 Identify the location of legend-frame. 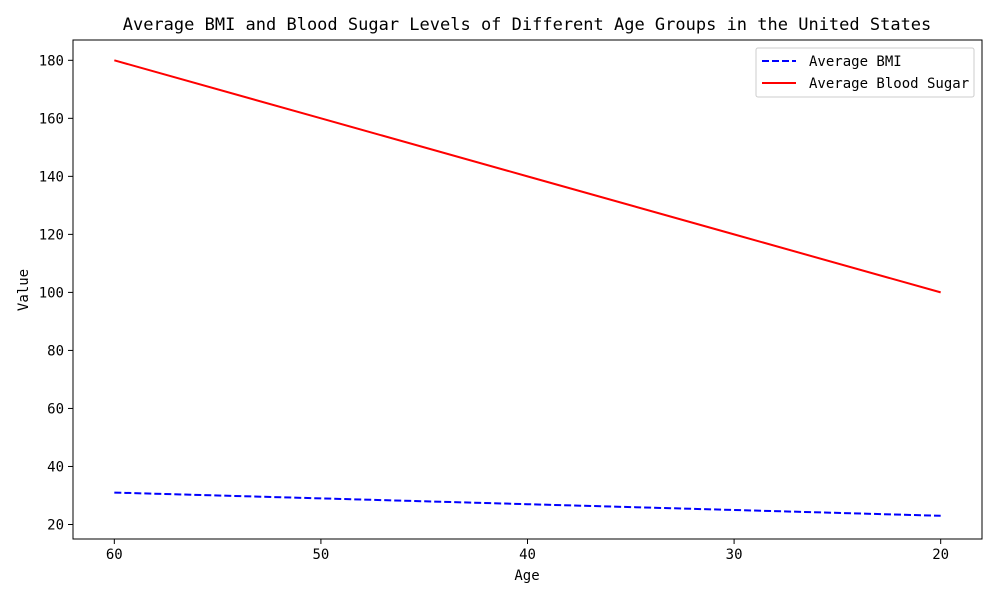
(865, 72).